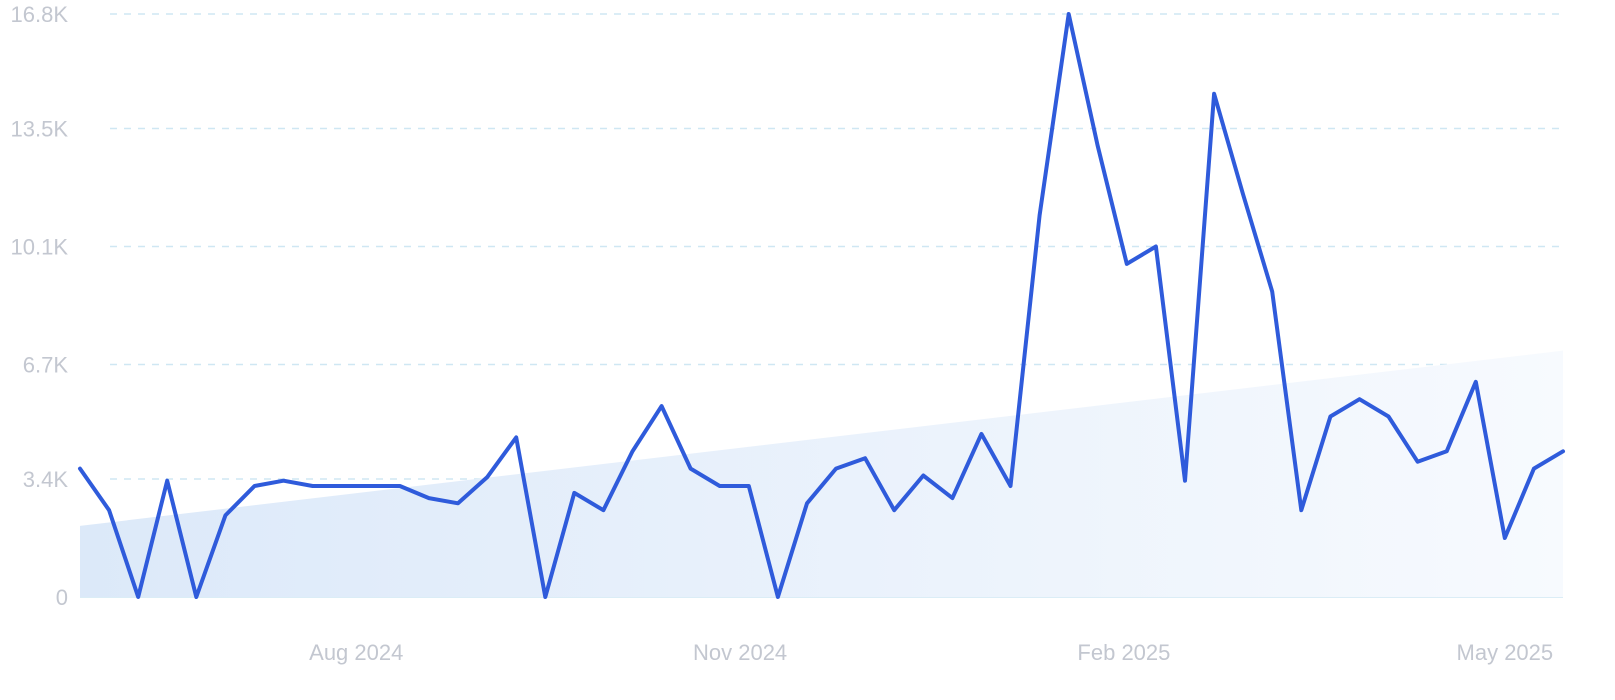  What do you see at coordinates (40, 14) in the screenshot?
I see `y-tick-label: 16.8K` at bounding box center [40, 14].